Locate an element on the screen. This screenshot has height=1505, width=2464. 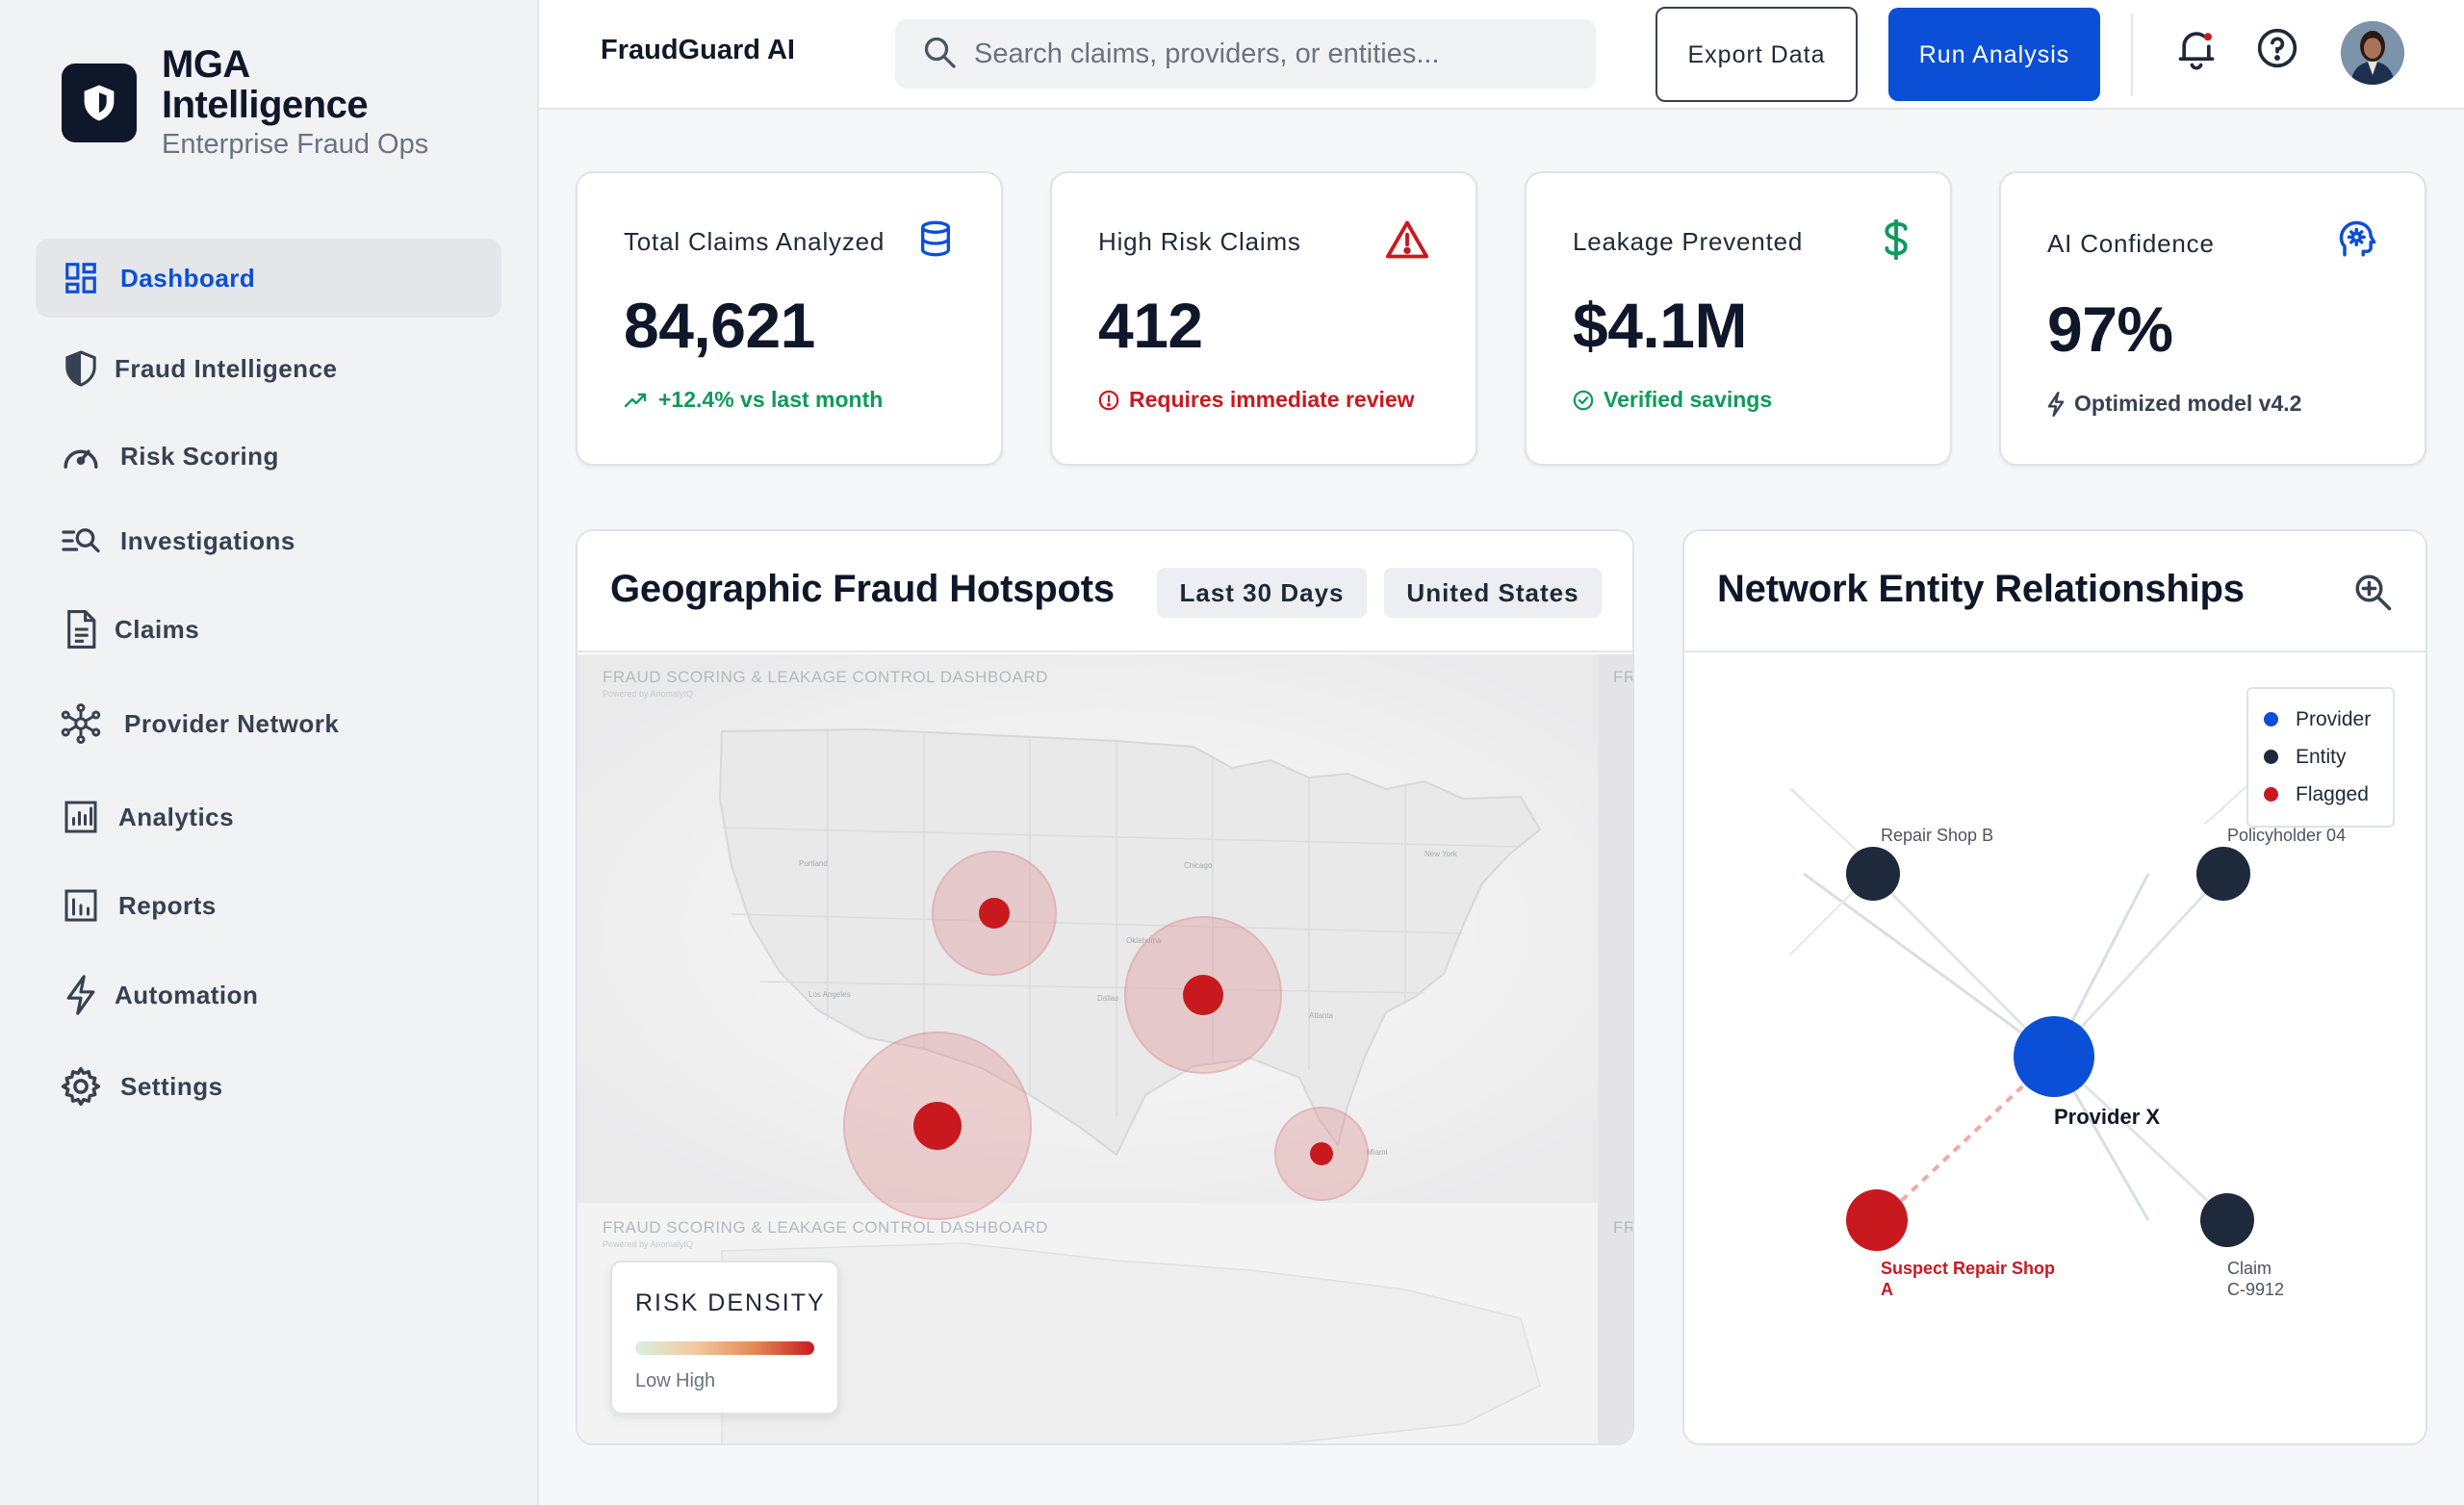
node-label-suspect-line1: Suspect Repair Shop is located at coordinates (1968, 1268).